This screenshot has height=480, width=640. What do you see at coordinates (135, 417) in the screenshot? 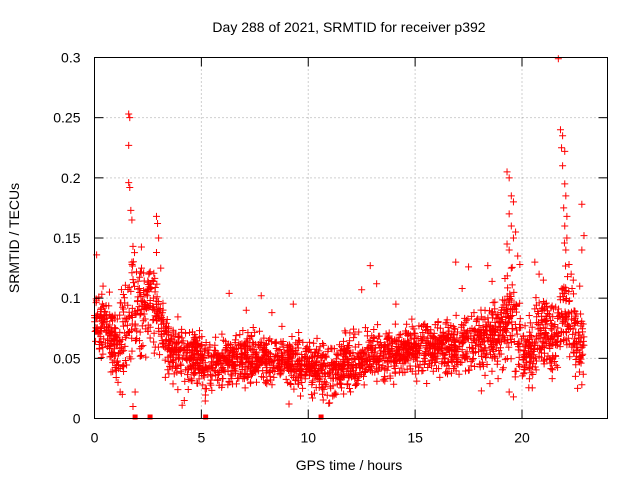
I see `zero-marker` at bounding box center [135, 417].